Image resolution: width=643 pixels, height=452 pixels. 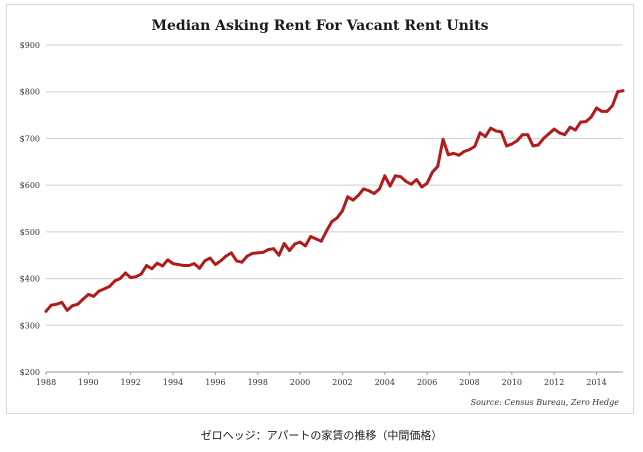 What do you see at coordinates (258, 382) in the screenshot?
I see `x-tick-label: 1998` at bounding box center [258, 382].